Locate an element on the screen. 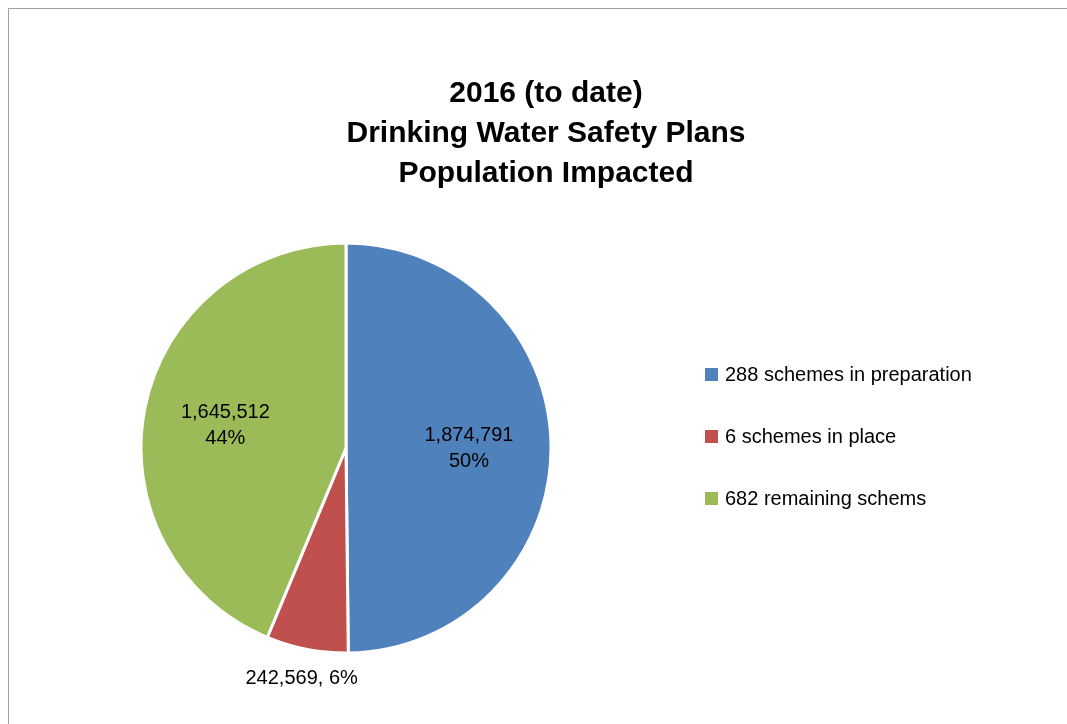 The height and width of the screenshot is (724, 1067). legend-label: 288 schemes in preparation is located at coordinates (848, 374).